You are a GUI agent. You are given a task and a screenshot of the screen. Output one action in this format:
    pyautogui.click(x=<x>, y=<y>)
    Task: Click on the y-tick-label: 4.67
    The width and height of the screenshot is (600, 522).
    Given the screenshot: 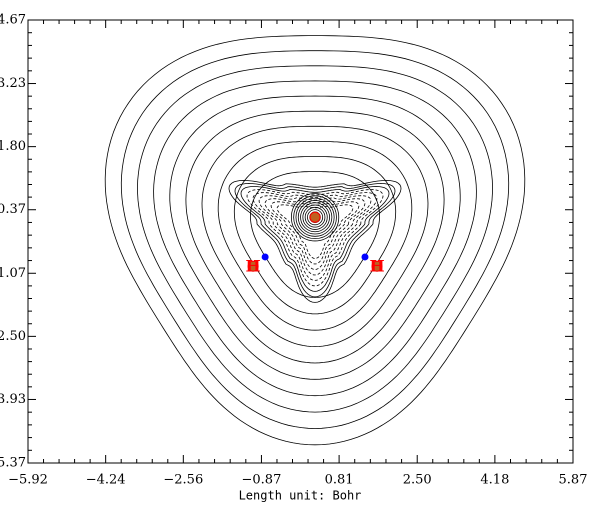 What is the action you would take?
    pyautogui.click(x=13, y=20)
    